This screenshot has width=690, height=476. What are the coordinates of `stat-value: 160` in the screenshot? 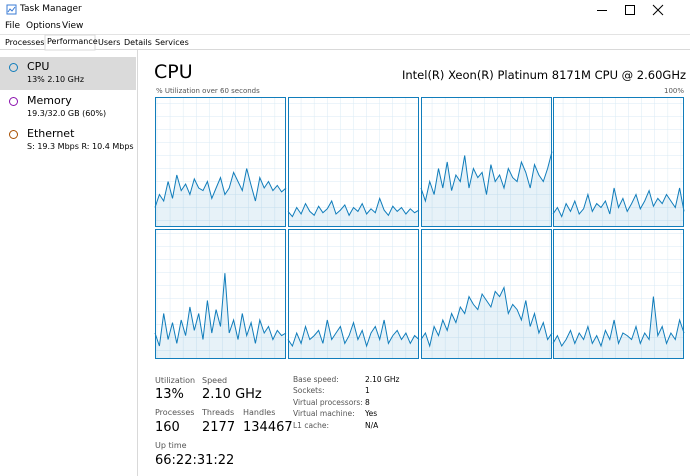 It's located at (167, 427).